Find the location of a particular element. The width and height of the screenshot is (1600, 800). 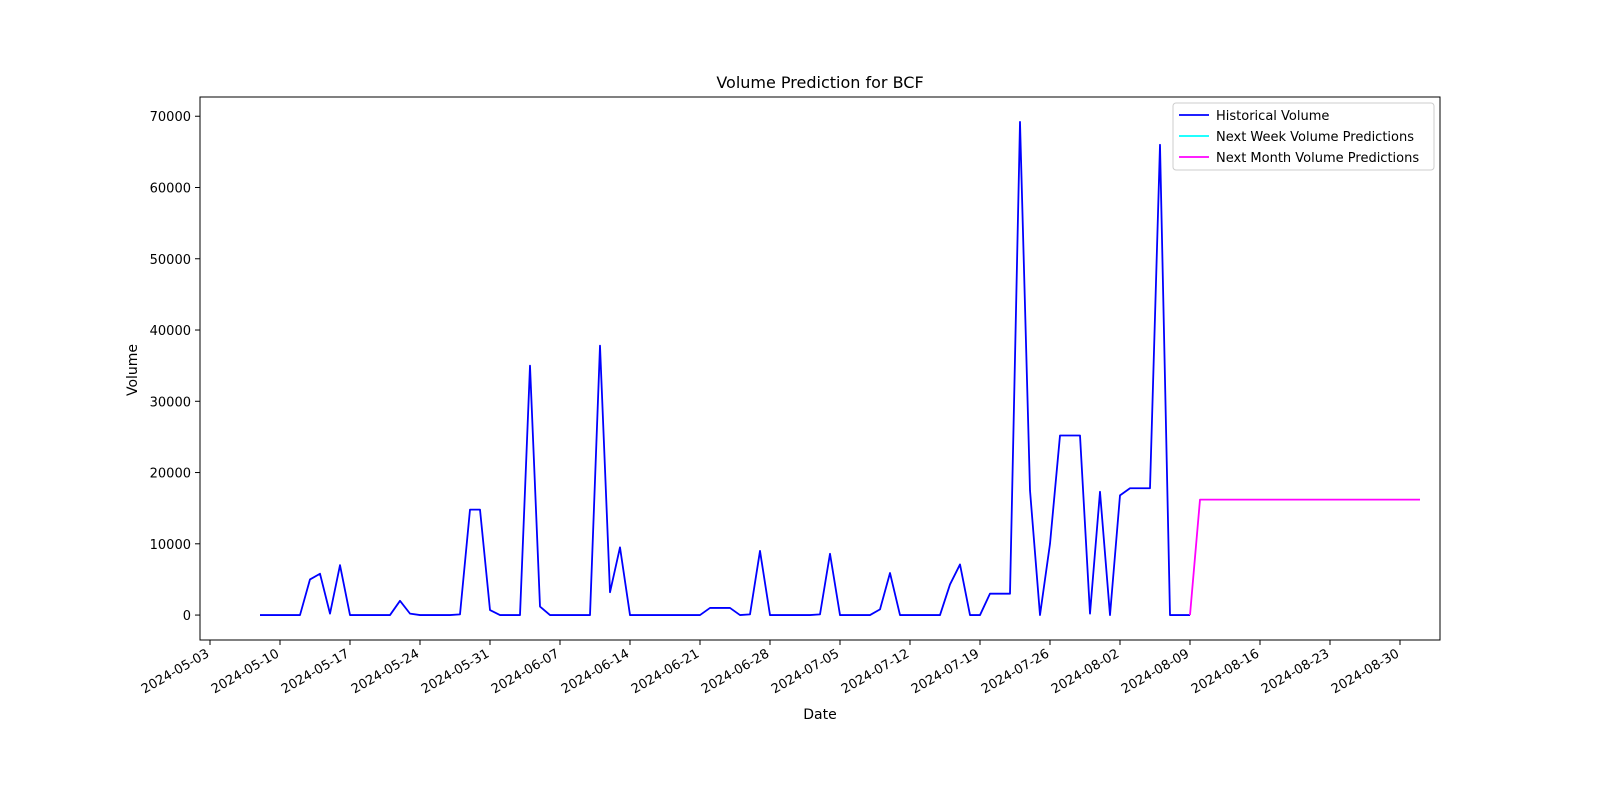

y-tick-label: 60000 is located at coordinates (170, 189).